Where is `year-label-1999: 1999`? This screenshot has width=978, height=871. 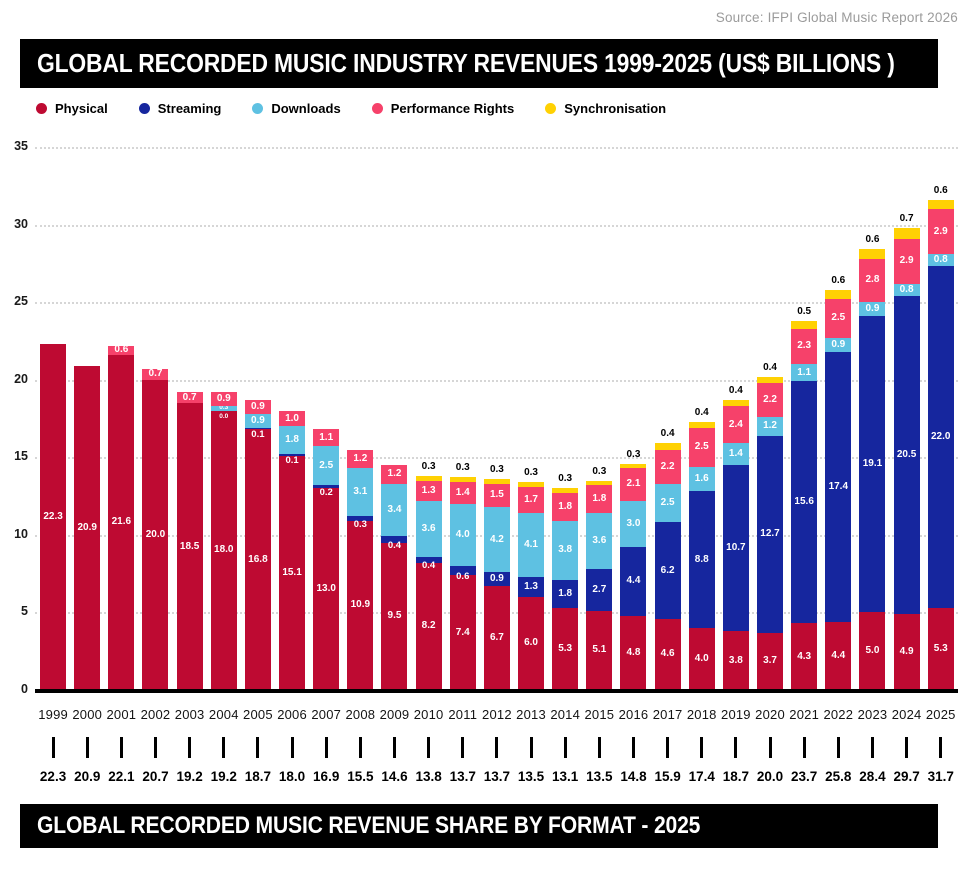
year-label-1999: 1999 is located at coordinates (53, 714).